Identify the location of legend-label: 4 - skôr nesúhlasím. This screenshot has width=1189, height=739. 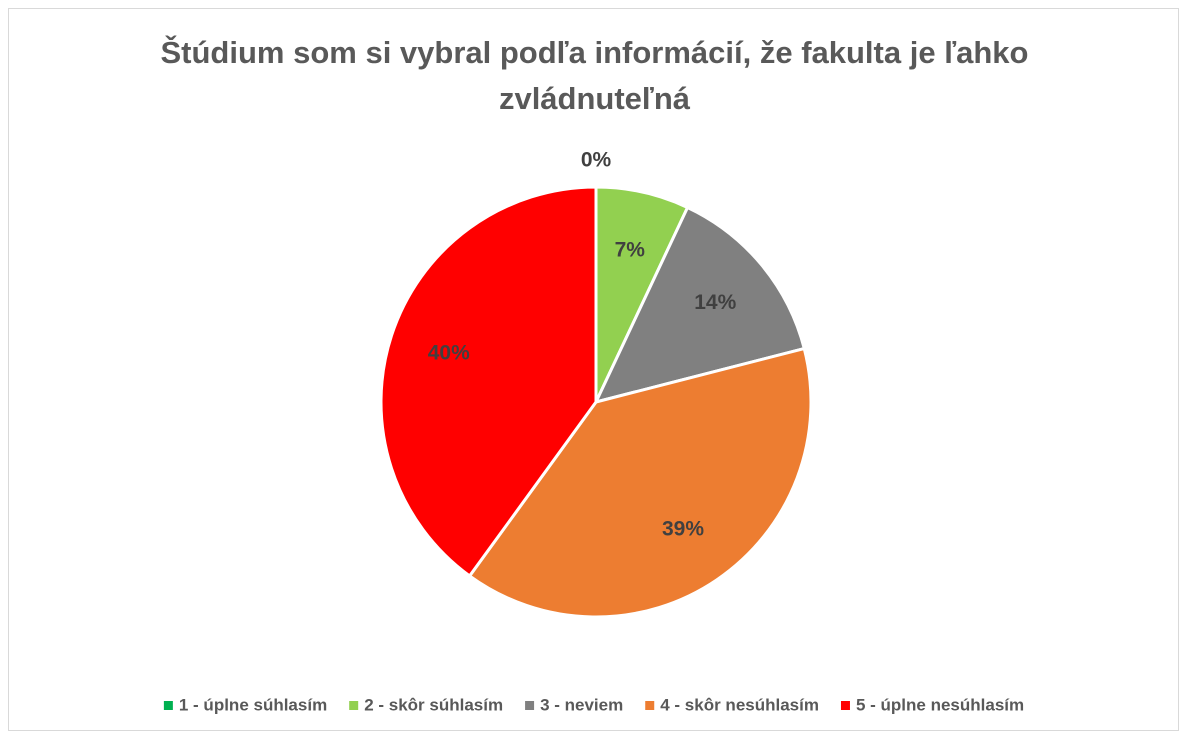
(739, 704).